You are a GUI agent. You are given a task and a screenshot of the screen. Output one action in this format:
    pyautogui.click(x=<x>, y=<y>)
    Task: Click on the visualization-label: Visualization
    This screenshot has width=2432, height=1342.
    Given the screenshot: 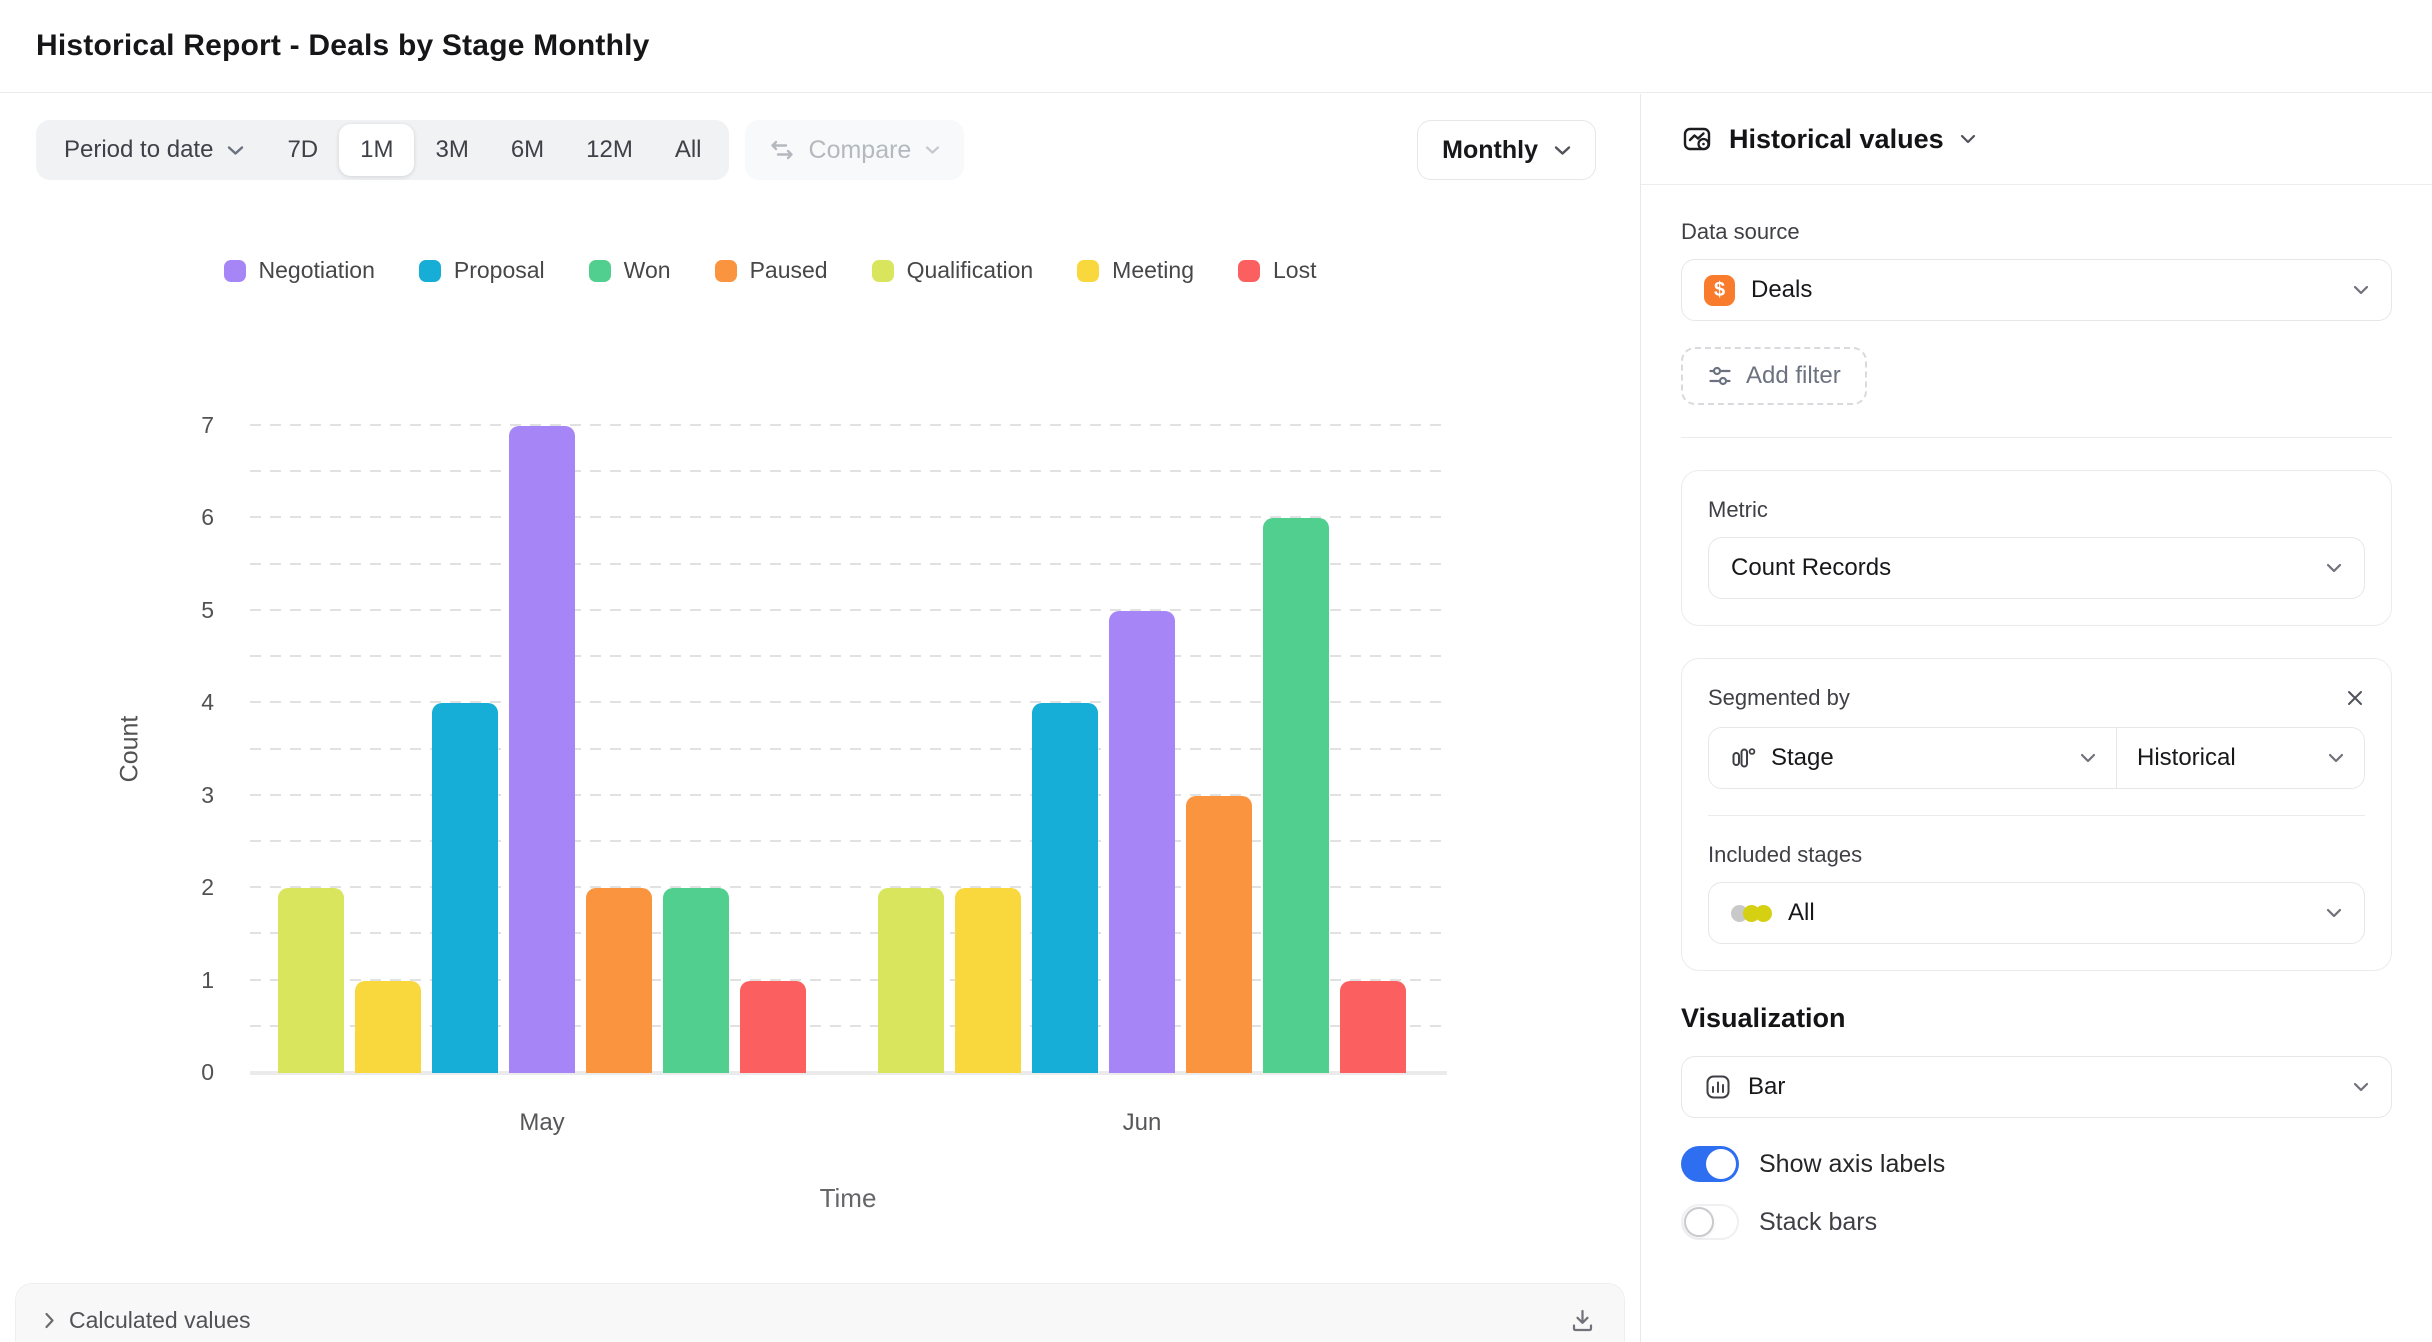 What is the action you would take?
    pyautogui.click(x=1763, y=1018)
    